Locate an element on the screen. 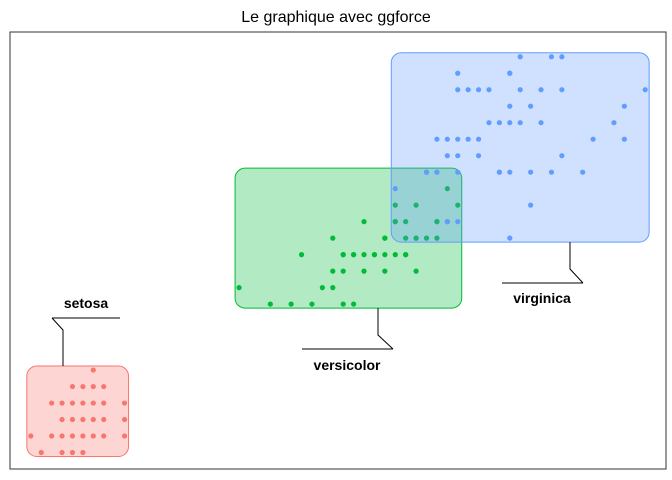 This screenshot has width=672, height=480. label-connector-versicolor is located at coordinates (385, 329).